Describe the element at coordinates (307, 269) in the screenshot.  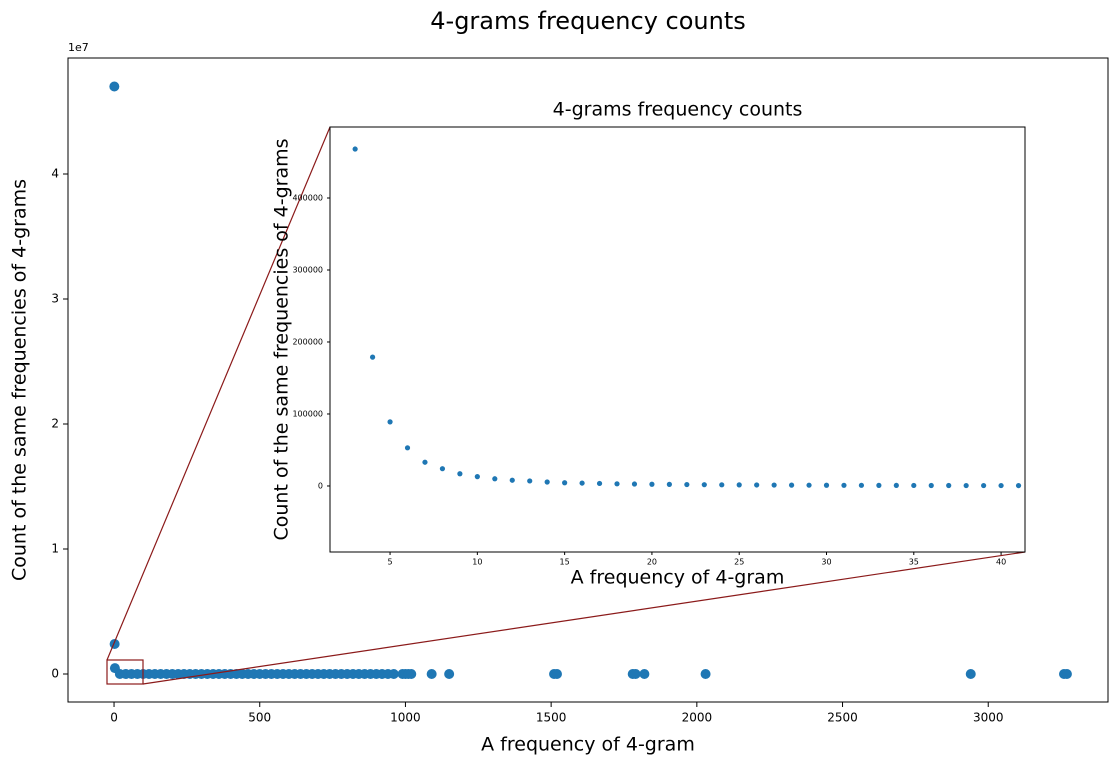
I see `y-tick-label: 300000` at that location.